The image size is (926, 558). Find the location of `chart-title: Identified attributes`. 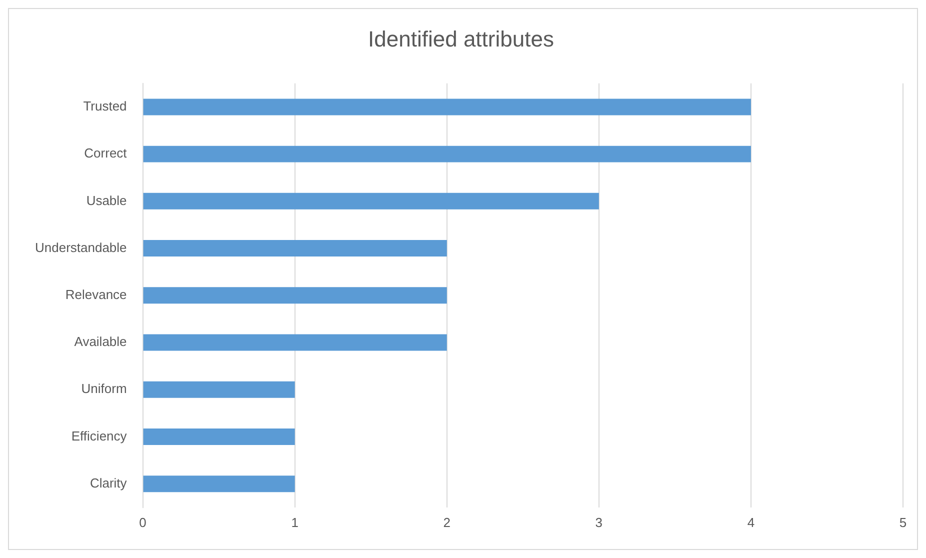

chart-title: Identified attributes is located at coordinates (461, 39).